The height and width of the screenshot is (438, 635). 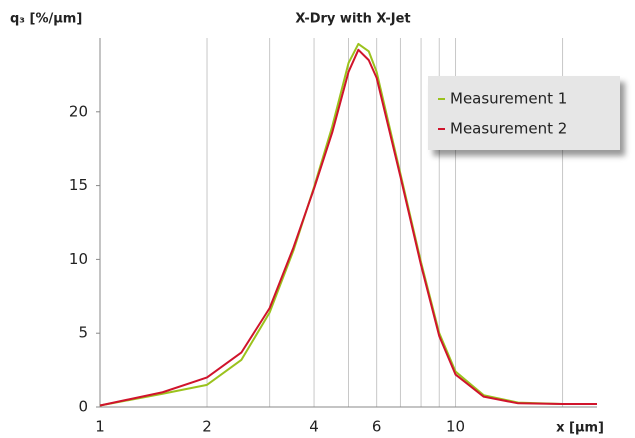 I want to click on x-axis-label: x [µm], so click(x=580, y=428).